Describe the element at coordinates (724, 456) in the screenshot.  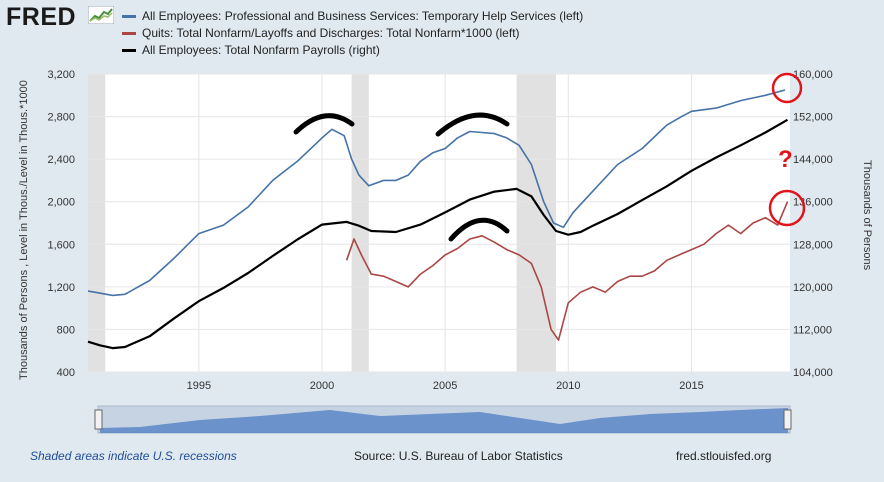
I see `fred-url: fred.stlouisfed.org` at that location.